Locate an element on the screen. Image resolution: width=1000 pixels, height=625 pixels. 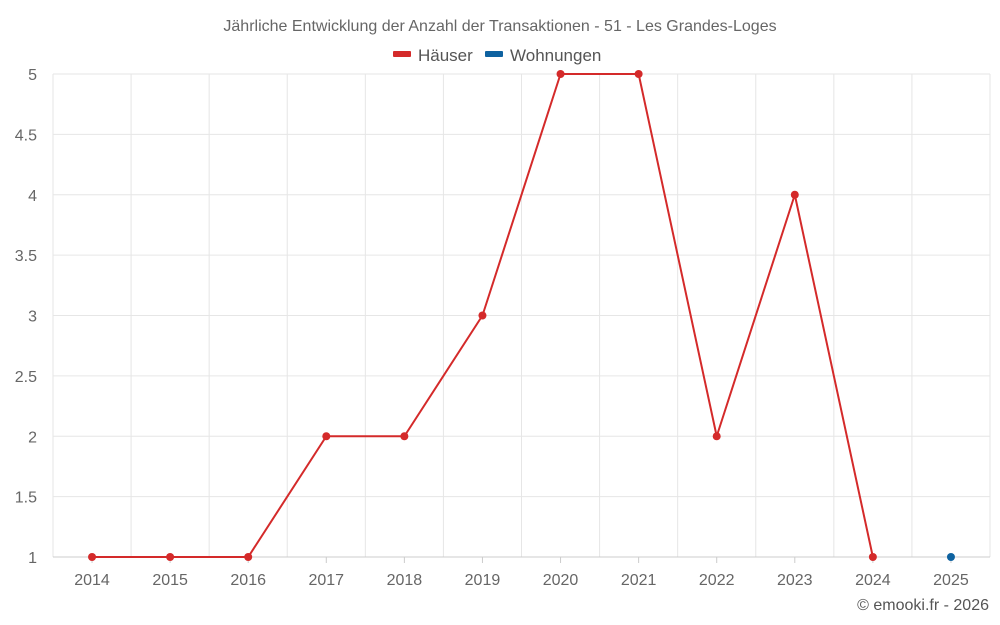
x-tick-label: 2020 is located at coordinates (561, 580).